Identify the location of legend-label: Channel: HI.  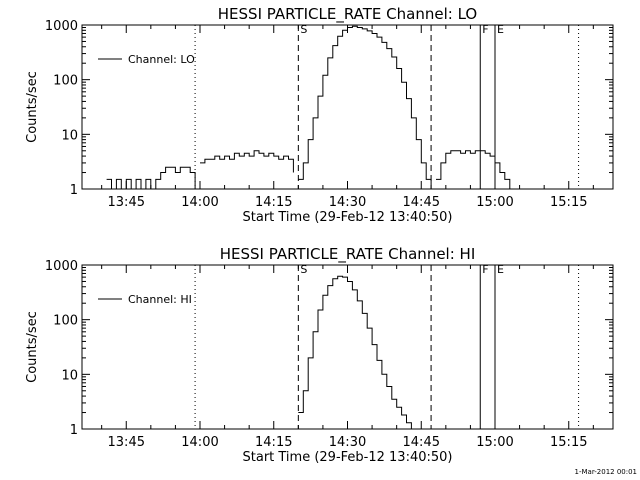
(160, 299).